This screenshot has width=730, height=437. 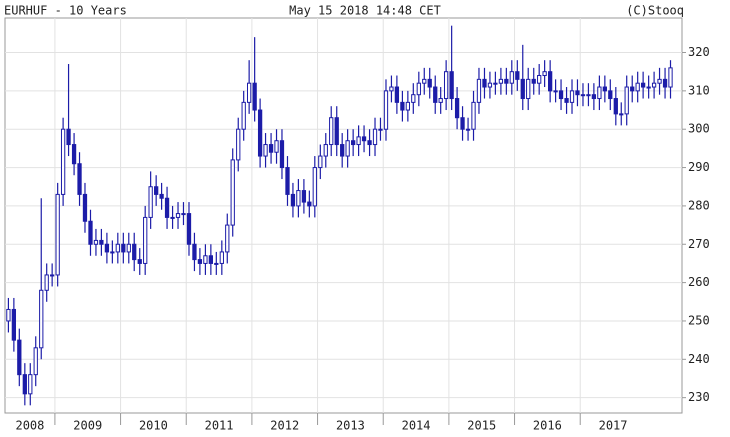 I want to click on y-tick-label: 250, so click(x=699, y=320).